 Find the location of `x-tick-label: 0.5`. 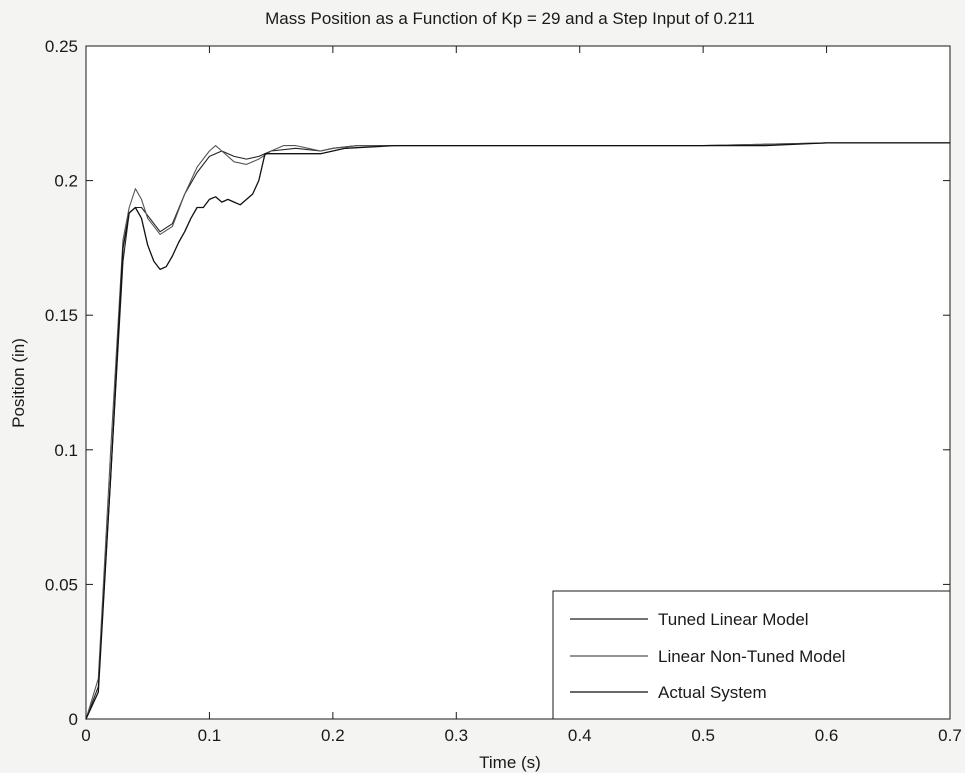

x-tick-label: 0.5 is located at coordinates (703, 735).